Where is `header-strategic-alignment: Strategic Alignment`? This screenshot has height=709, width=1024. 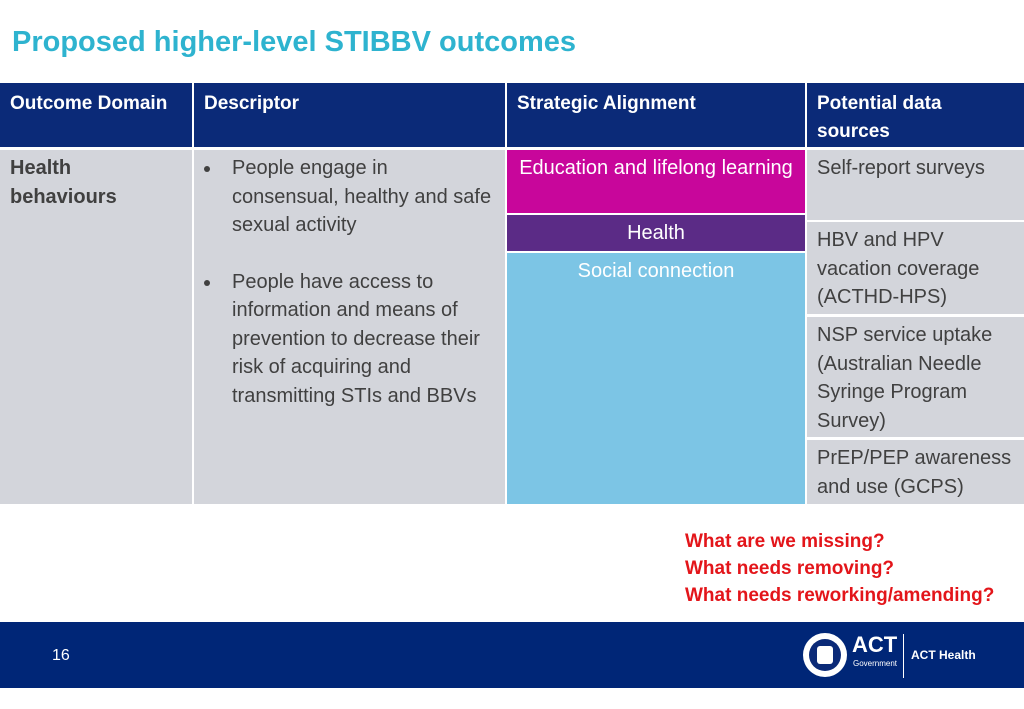 header-strategic-alignment: Strategic Alignment is located at coordinates (656, 115).